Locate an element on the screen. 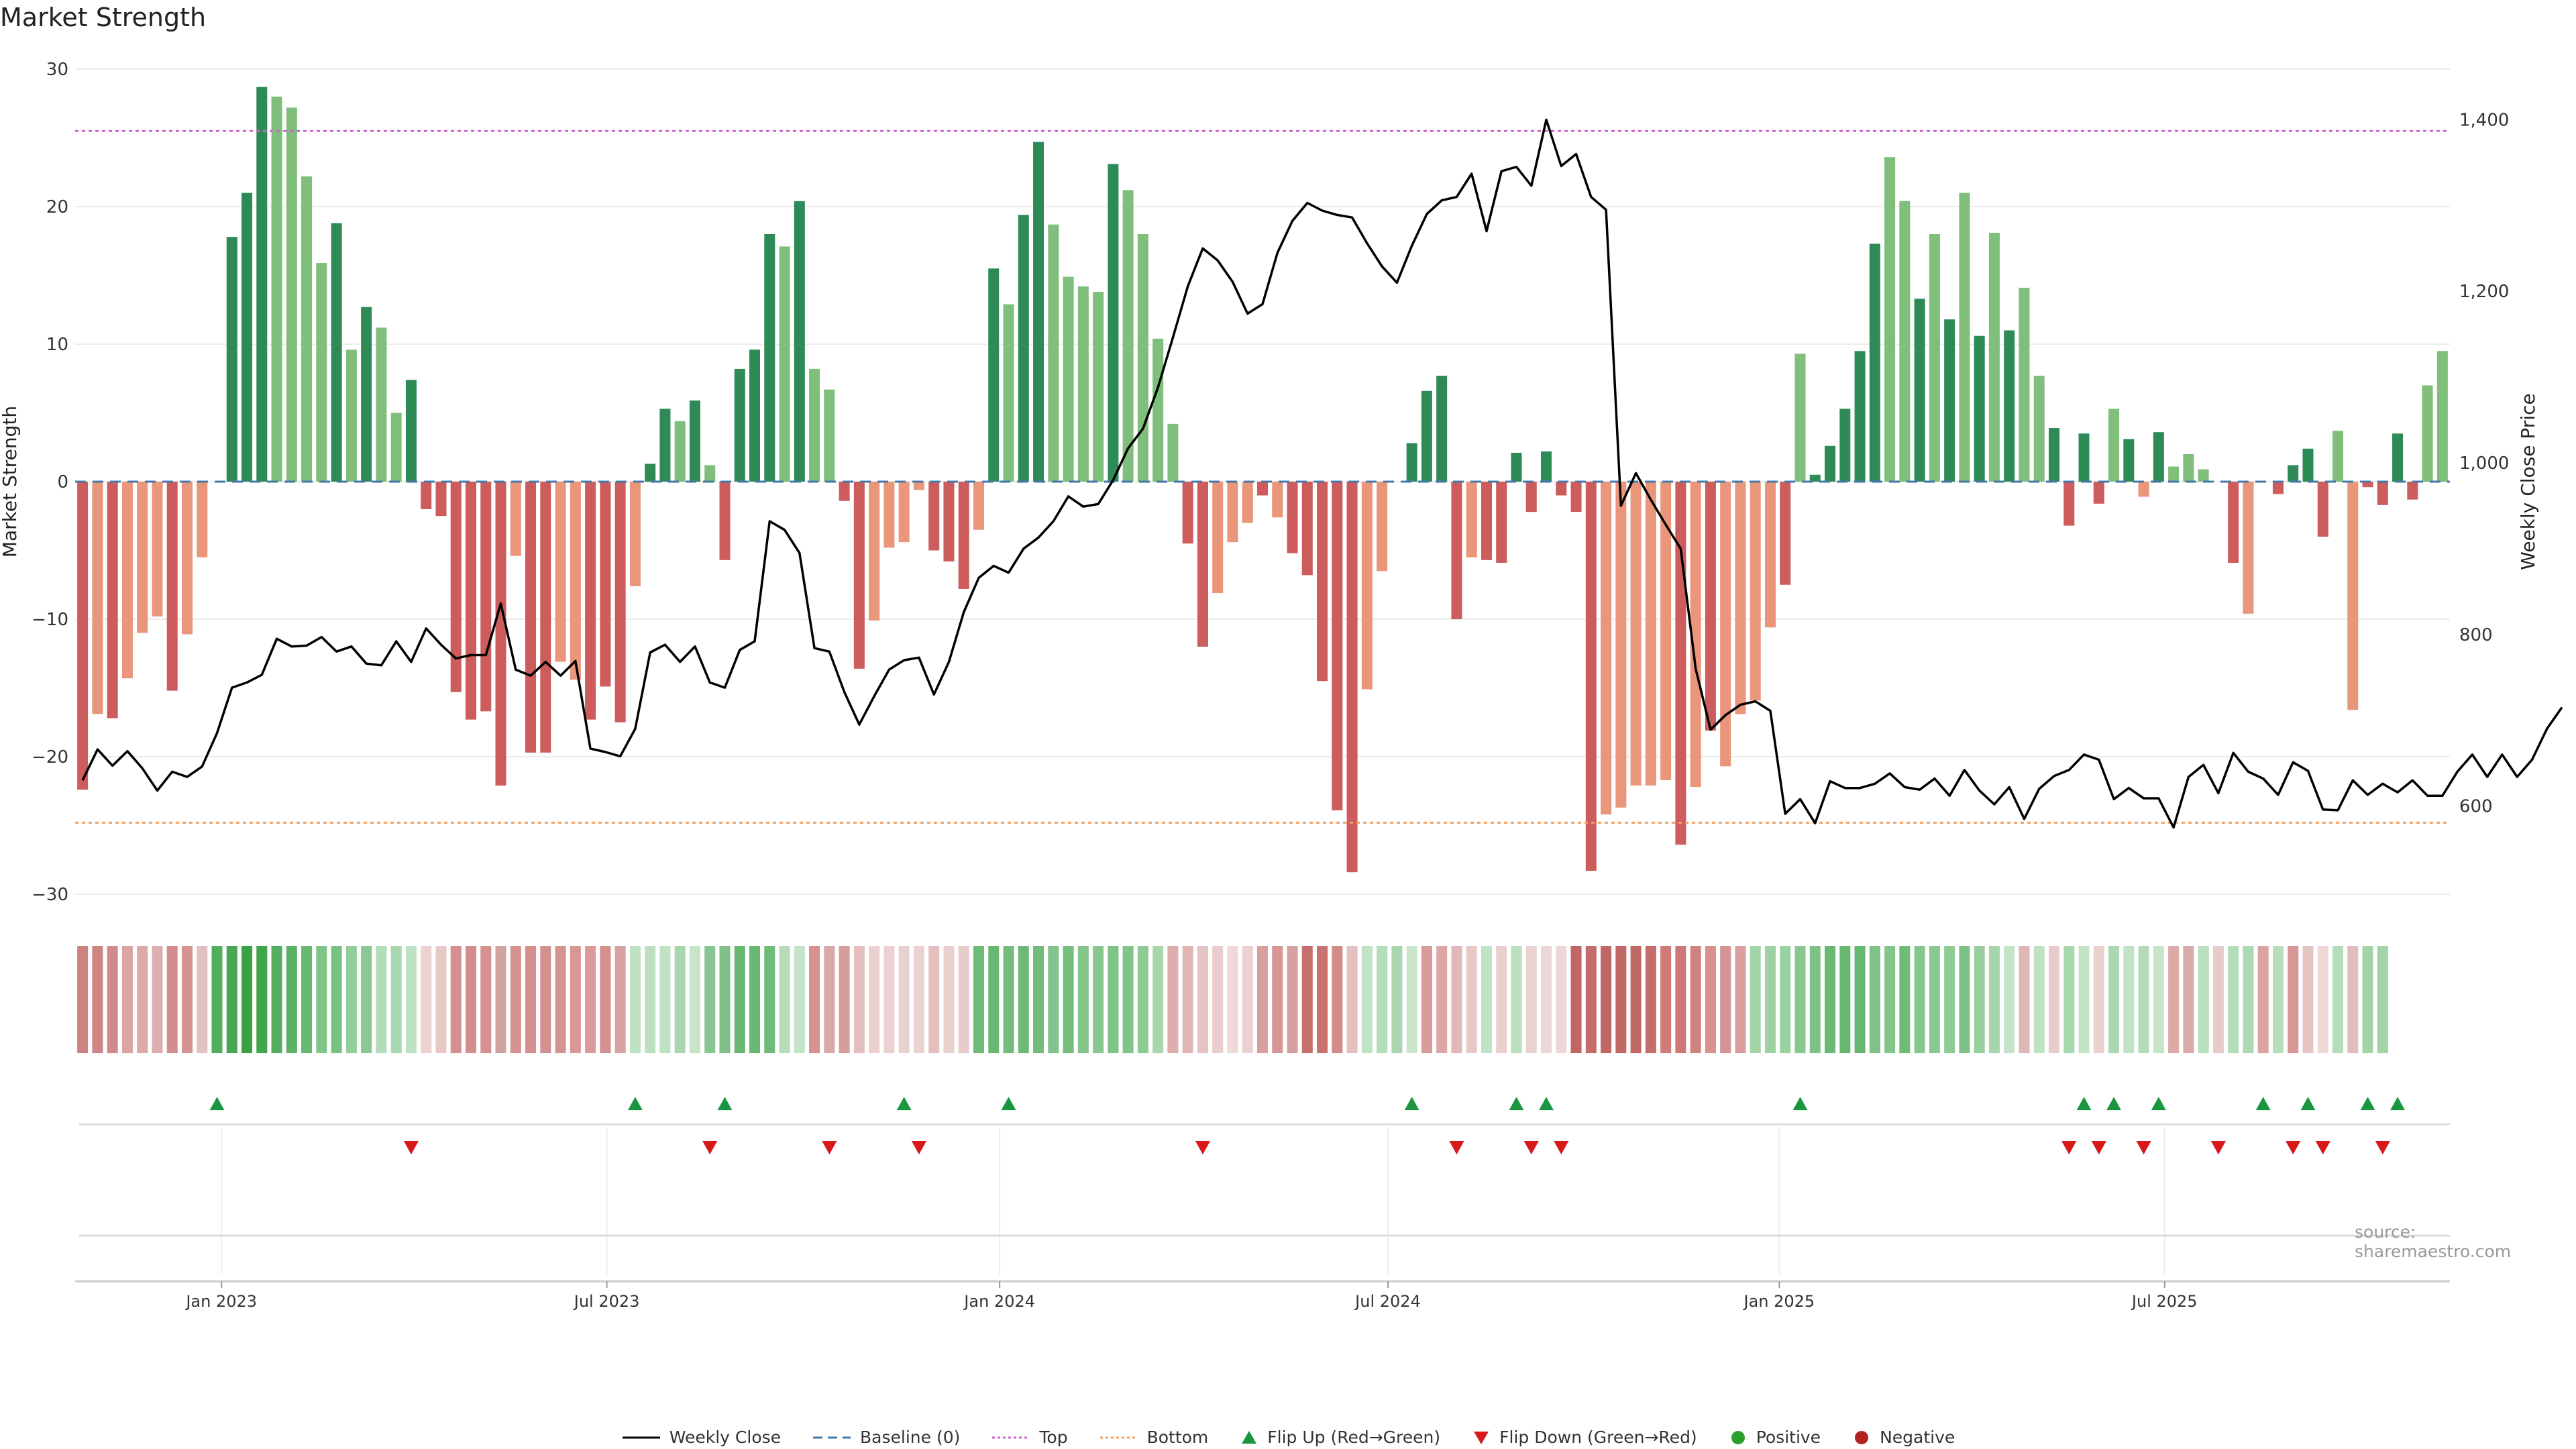 The height and width of the screenshot is (1449, 2576). legend-item-baseline: Baseline (0) is located at coordinates (886, 1437).